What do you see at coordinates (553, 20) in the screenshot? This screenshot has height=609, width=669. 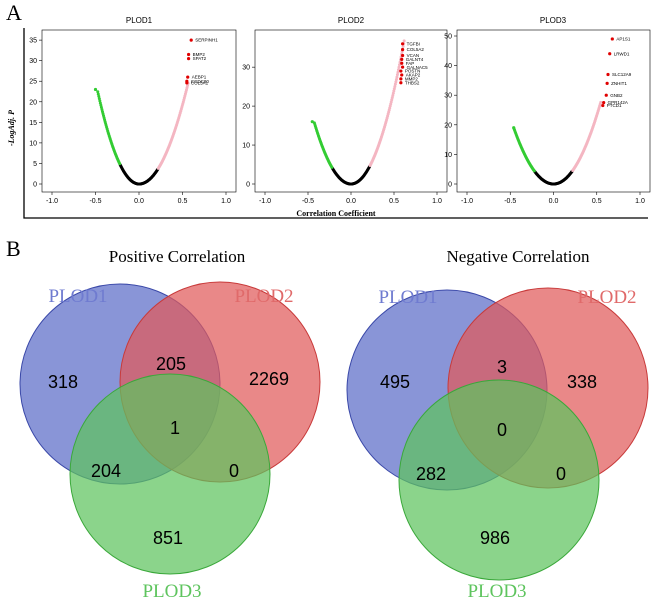 I see `plot-title: PLOD3` at bounding box center [553, 20].